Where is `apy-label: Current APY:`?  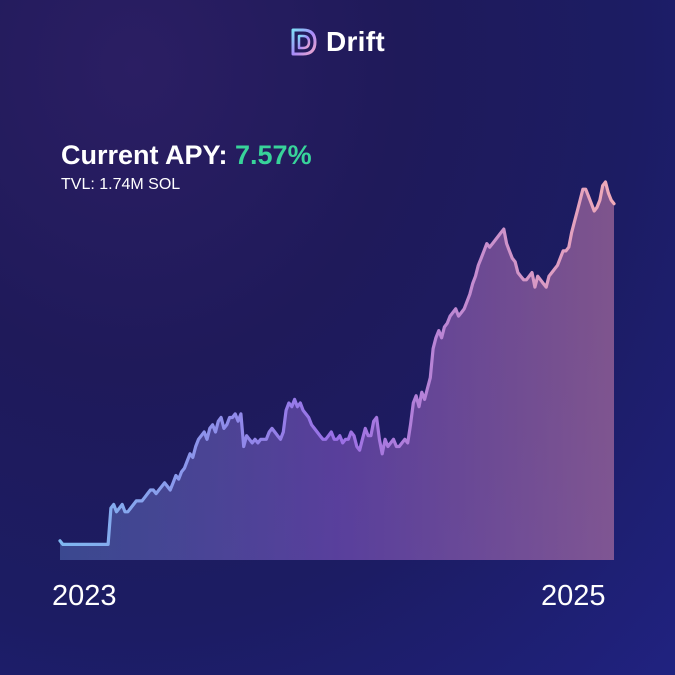
apy-label: Current APY: is located at coordinates (148, 155).